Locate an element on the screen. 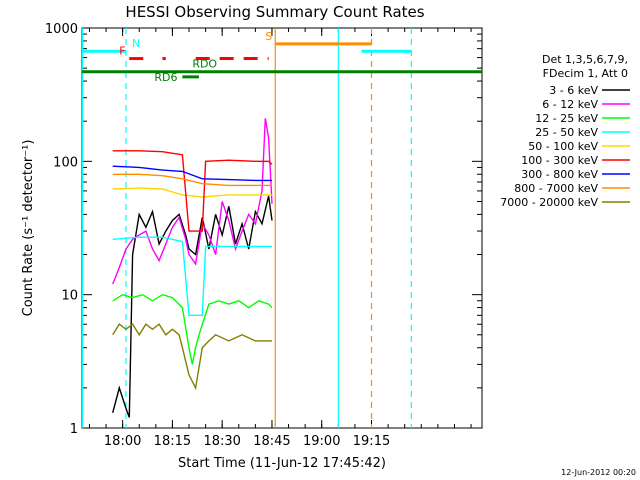 This screenshot has height=480, width=640. legend-entry-label: 100 - 300 keV is located at coordinates (559, 160).